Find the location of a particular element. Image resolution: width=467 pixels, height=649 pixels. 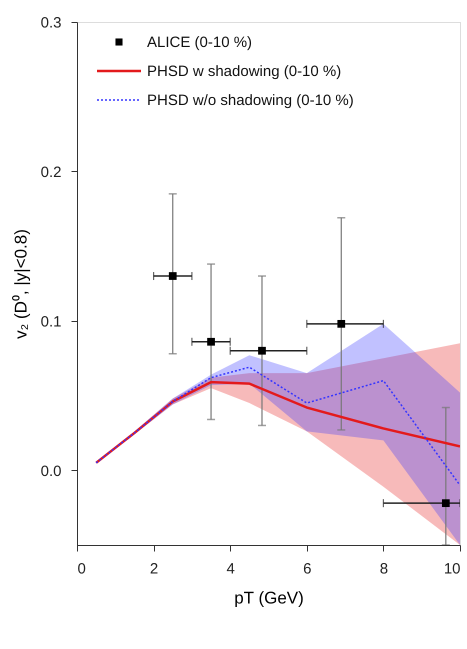

y-tick-label: 0.2 is located at coordinates (51, 172).